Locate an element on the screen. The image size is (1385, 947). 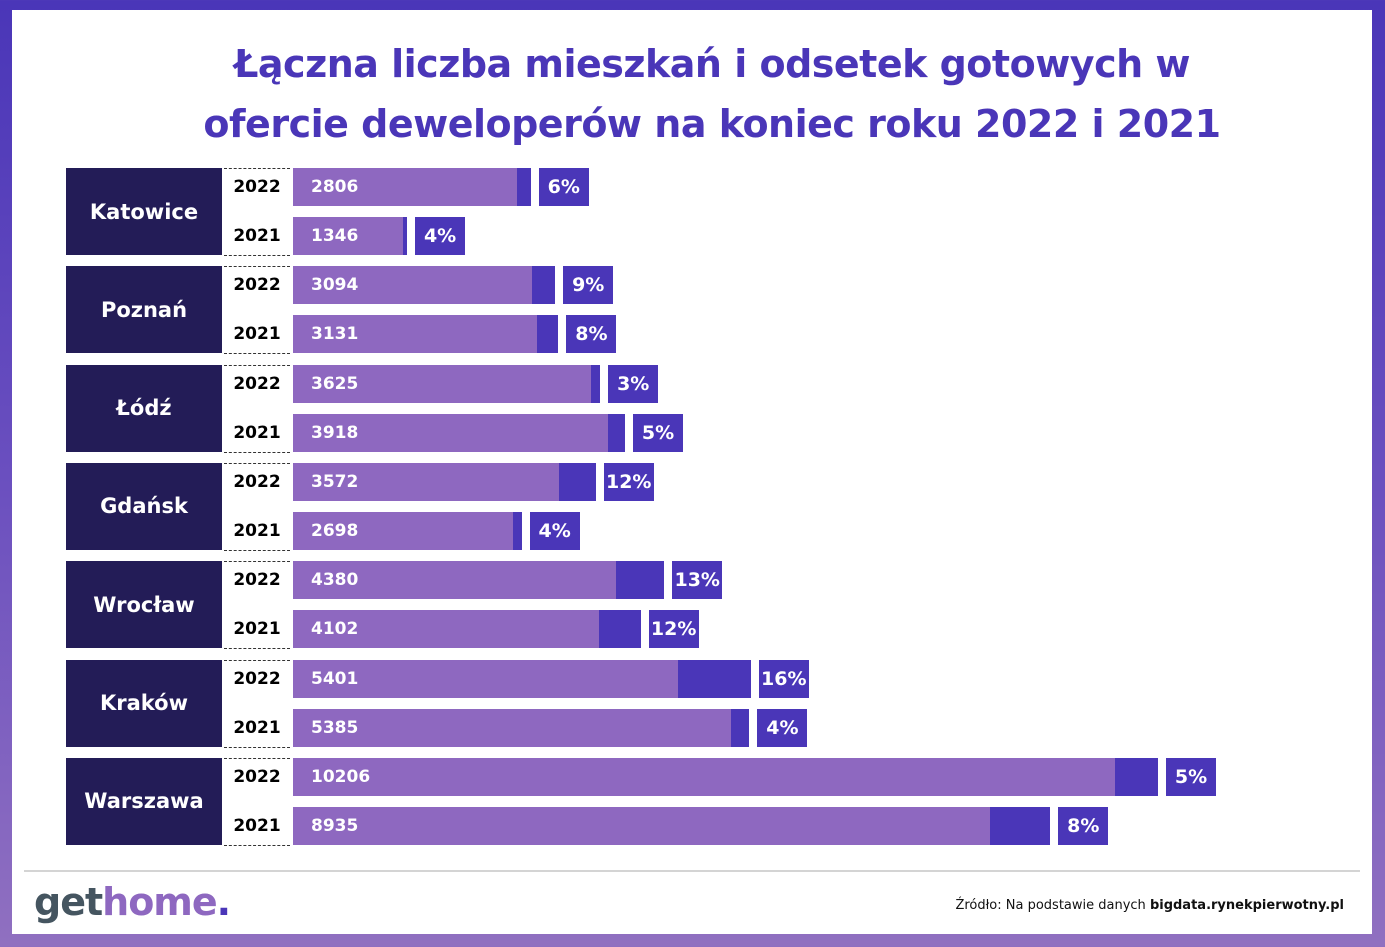
city-label: Katowice is located at coordinates (144, 211).